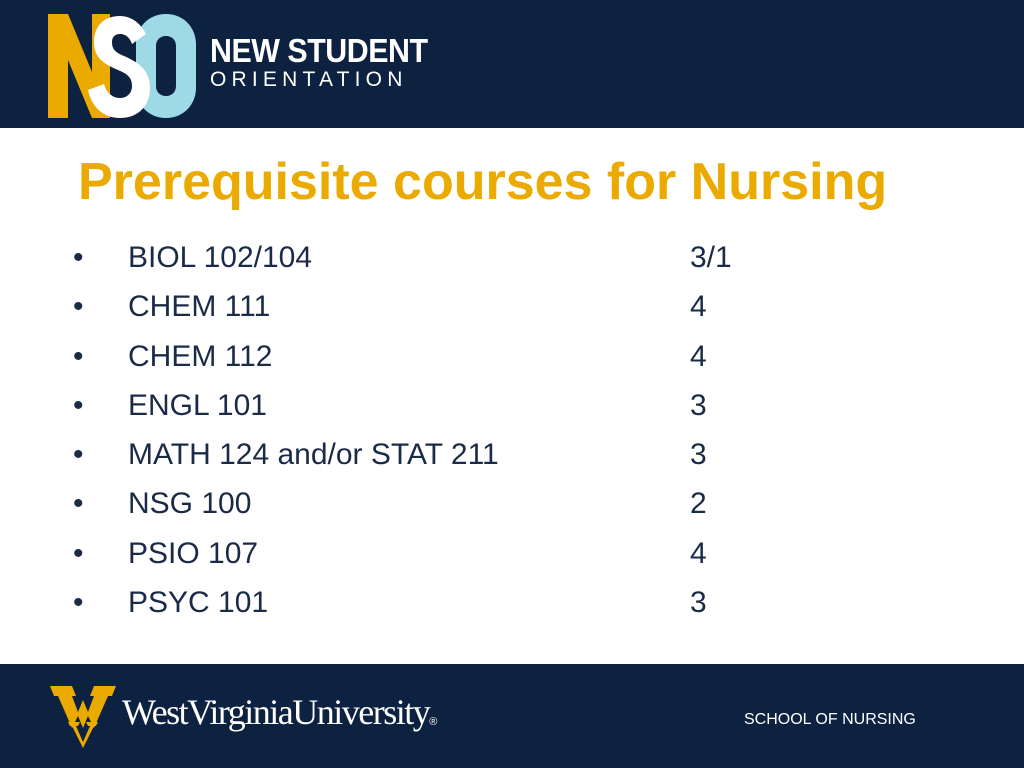  I want to click on course-row: • MATH 124 and/or STAT 211 3, so click(512, 454).